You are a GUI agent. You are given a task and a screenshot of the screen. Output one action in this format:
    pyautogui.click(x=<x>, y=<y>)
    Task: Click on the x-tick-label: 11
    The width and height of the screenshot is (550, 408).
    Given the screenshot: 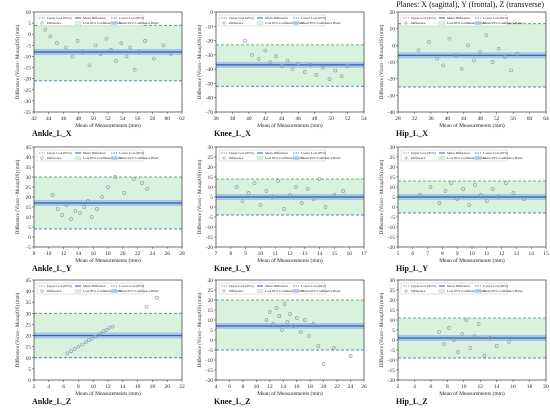 What is the action you would take?
    pyautogui.click(x=276, y=254)
    